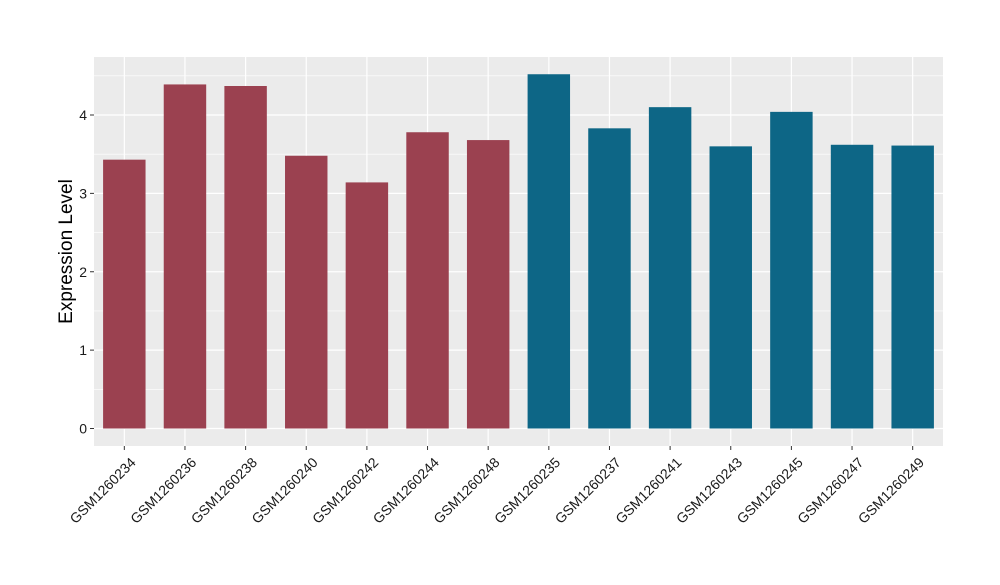 The height and width of the screenshot is (585, 1000). I want to click on y-axis: 0 1 2 3 4, so click(86, 272).